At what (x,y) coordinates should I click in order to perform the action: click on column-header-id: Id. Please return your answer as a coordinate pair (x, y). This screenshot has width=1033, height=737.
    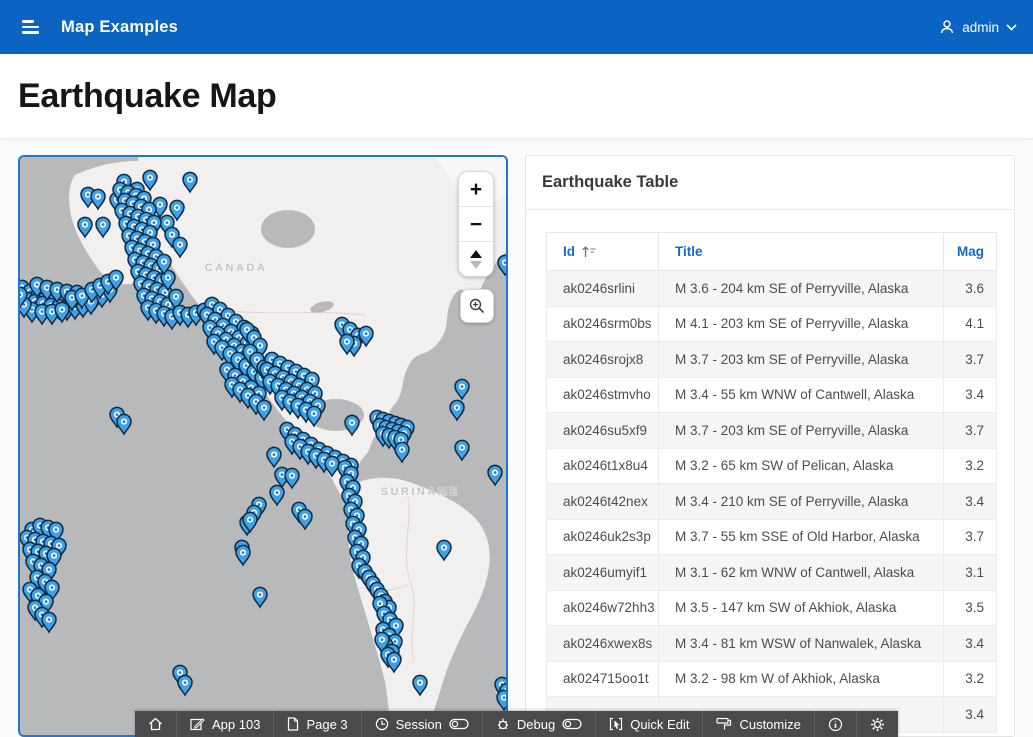
    Looking at the image, I should click on (602, 251).